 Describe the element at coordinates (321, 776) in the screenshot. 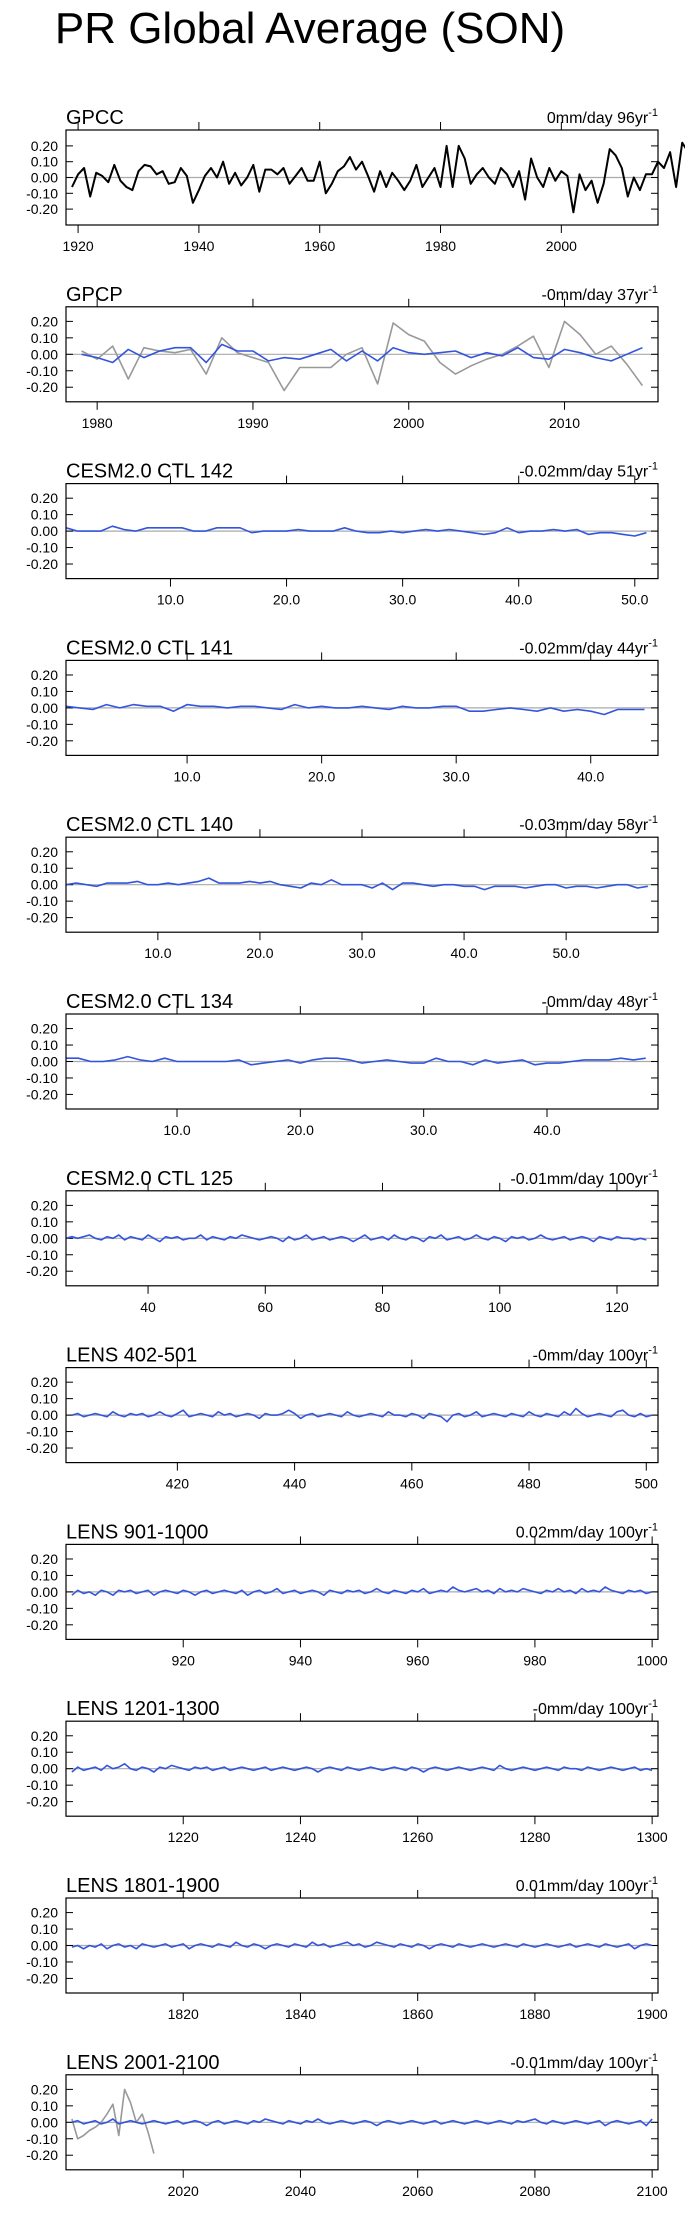

I see `x-tick-label: 20.0` at that location.